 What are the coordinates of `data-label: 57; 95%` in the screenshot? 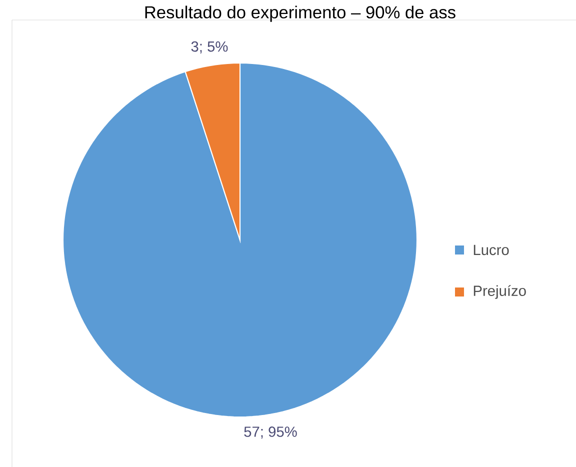 It's located at (270, 432).